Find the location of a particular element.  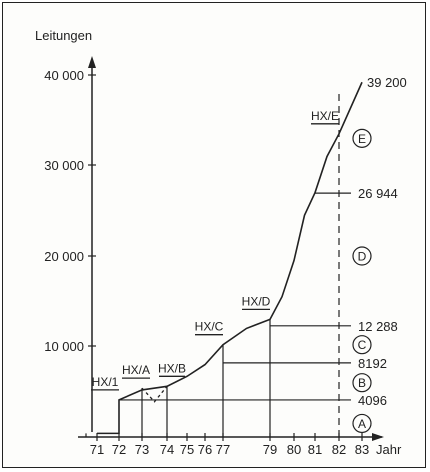

region-label: C is located at coordinates (362, 345).